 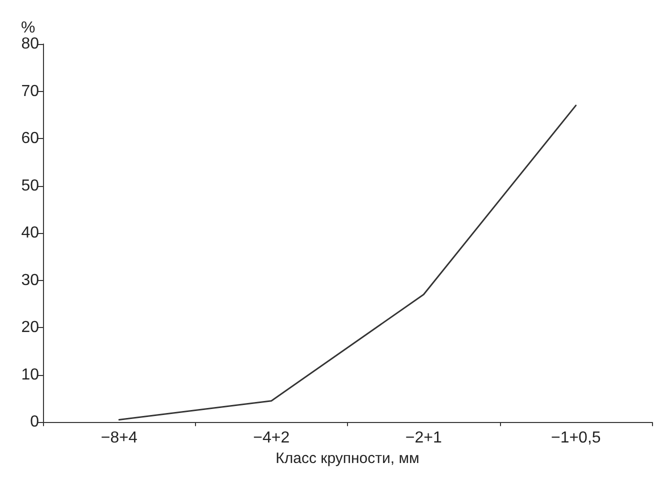 I want to click on x-tick-label: −2+1, so click(x=423, y=438).